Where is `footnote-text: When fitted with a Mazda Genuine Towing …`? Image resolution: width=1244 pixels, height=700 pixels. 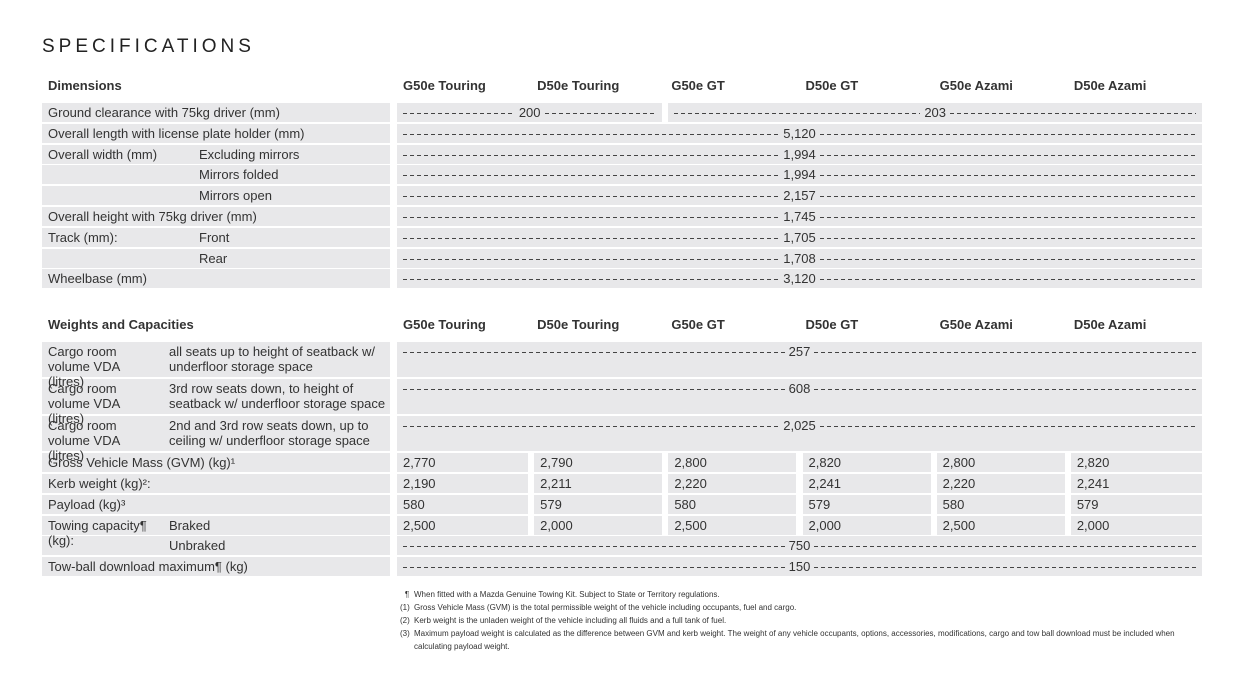 footnote-text: When fitted with a Mazda Genuine Towing … is located at coordinates (567, 594).